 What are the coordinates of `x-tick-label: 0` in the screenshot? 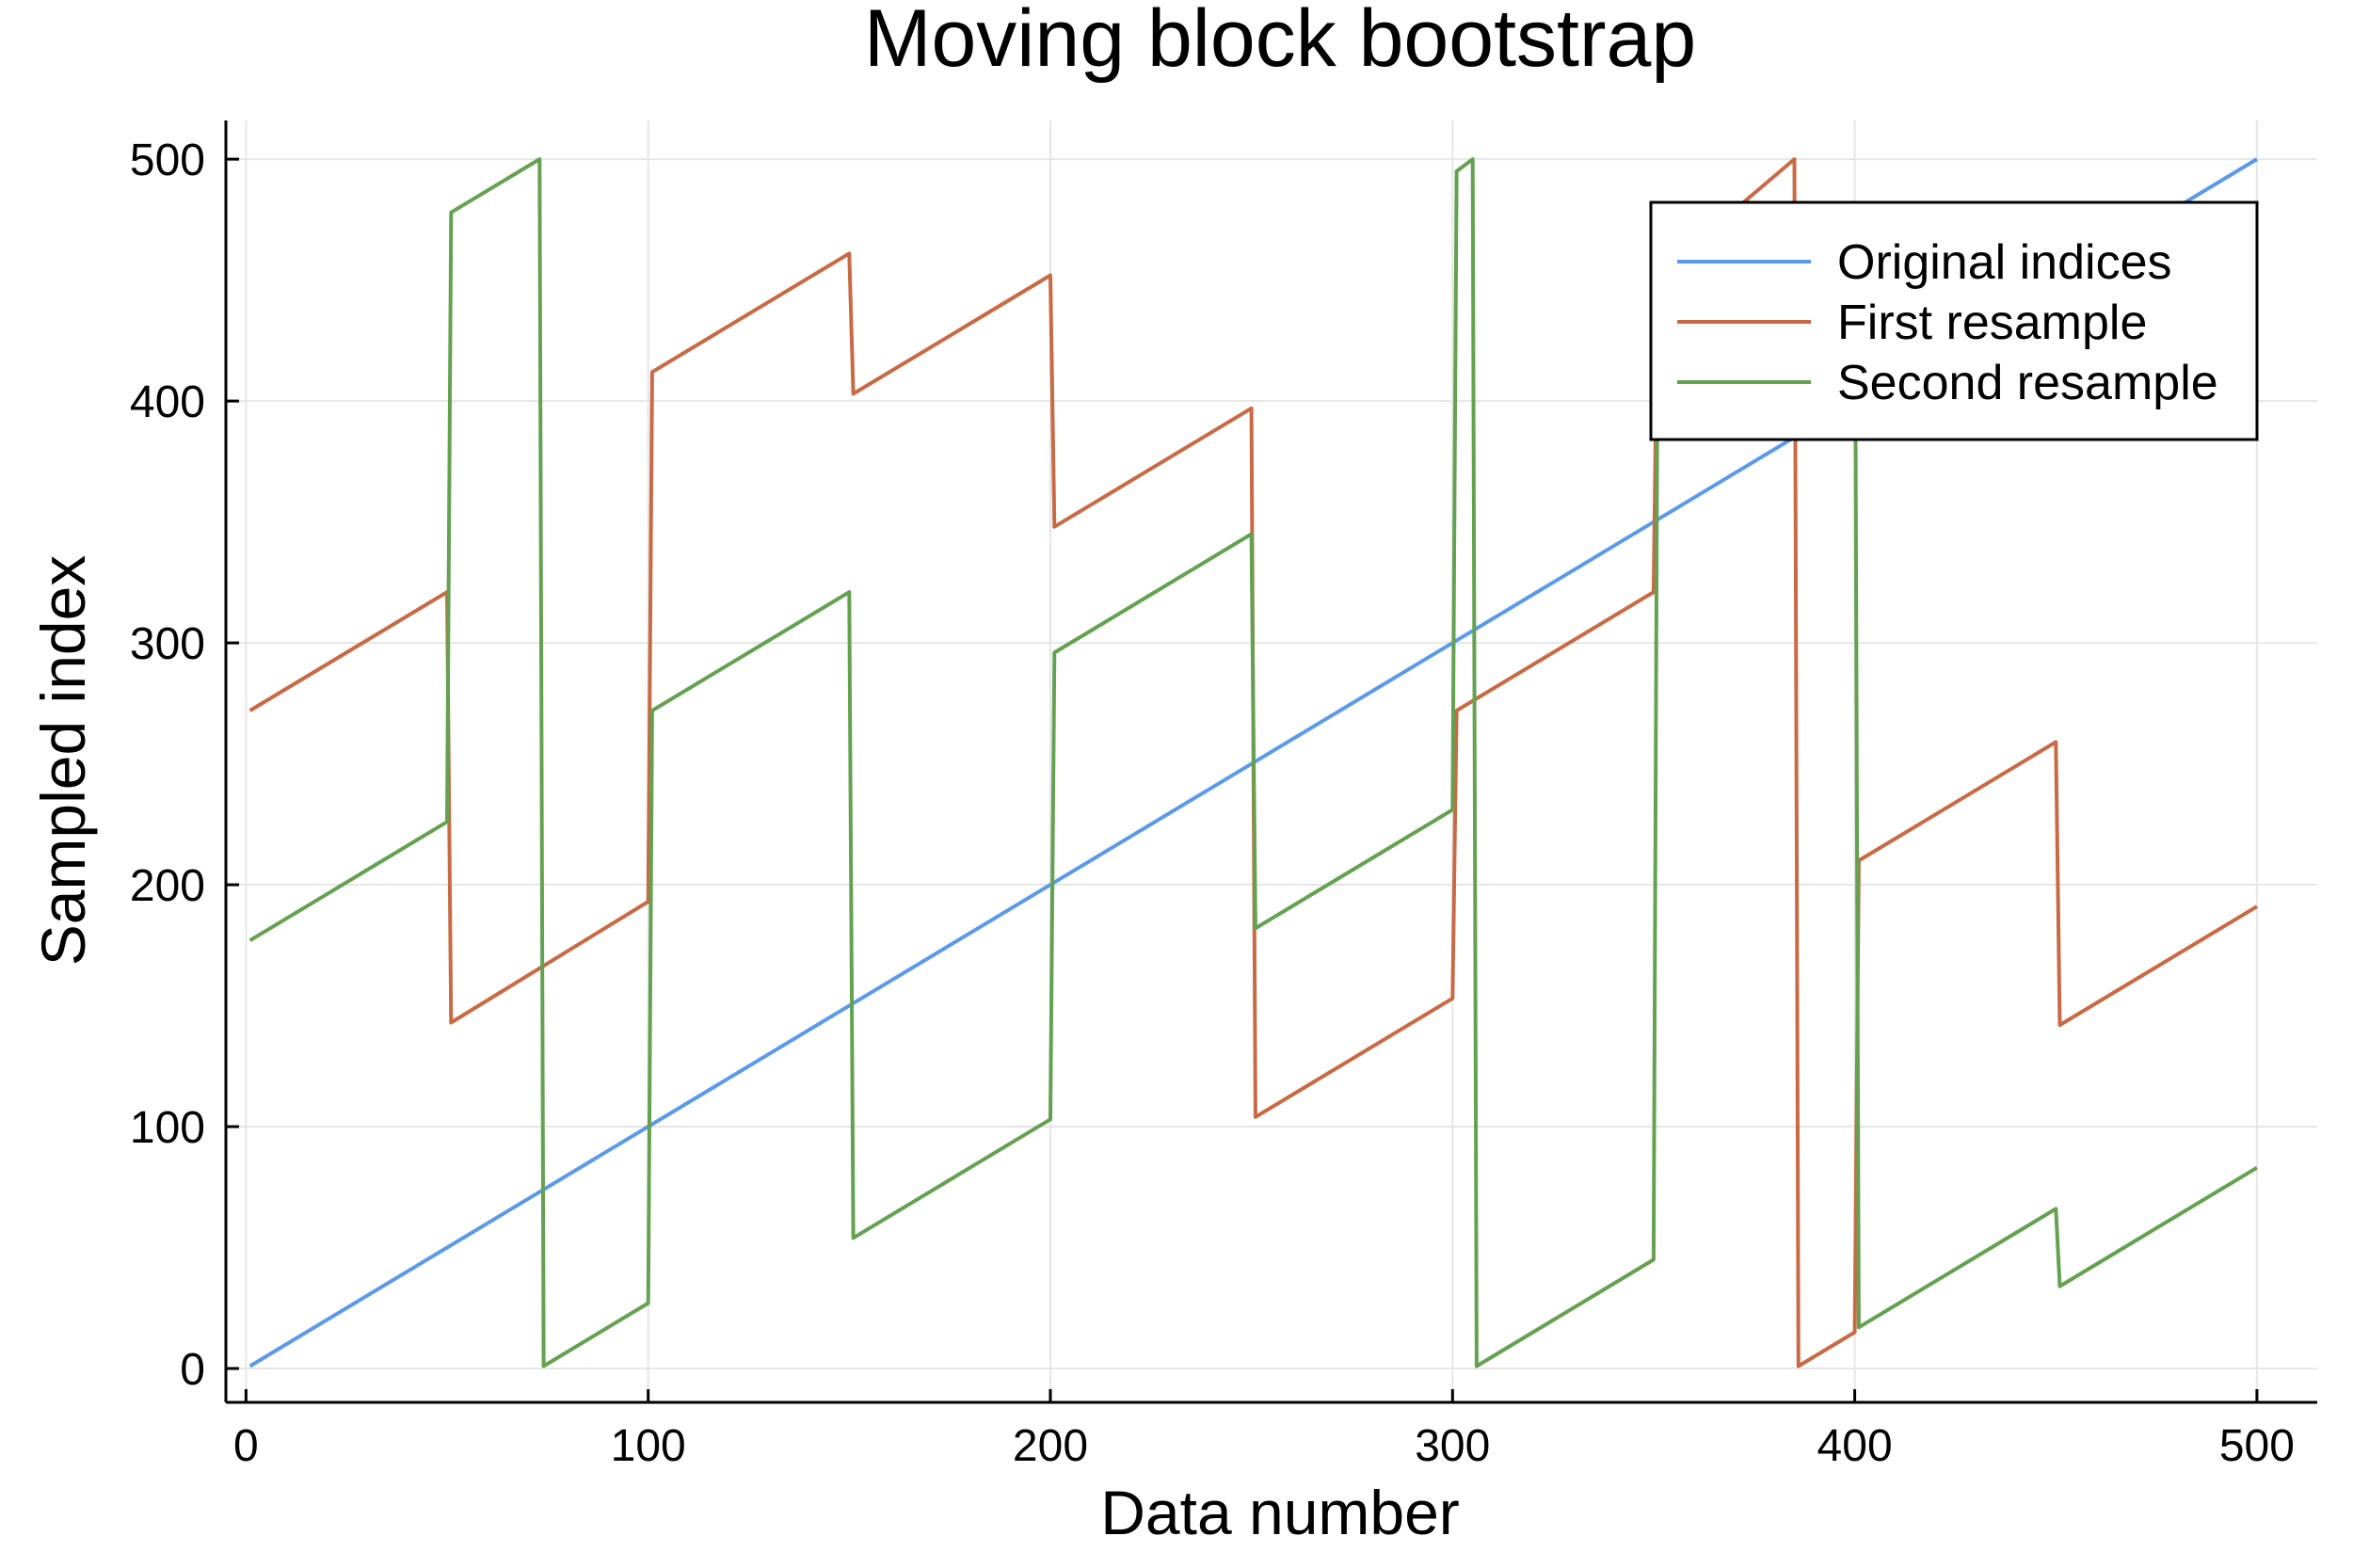 It's located at (246, 1446).